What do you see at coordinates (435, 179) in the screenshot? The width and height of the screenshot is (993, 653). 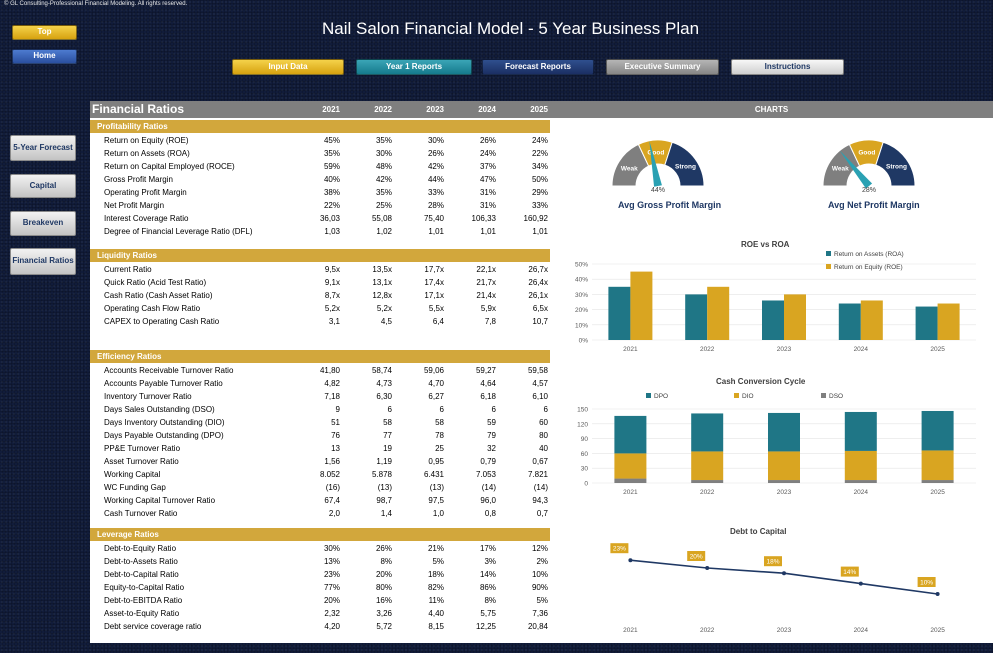 I see `cell-value: 44%` at bounding box center [435, 179].